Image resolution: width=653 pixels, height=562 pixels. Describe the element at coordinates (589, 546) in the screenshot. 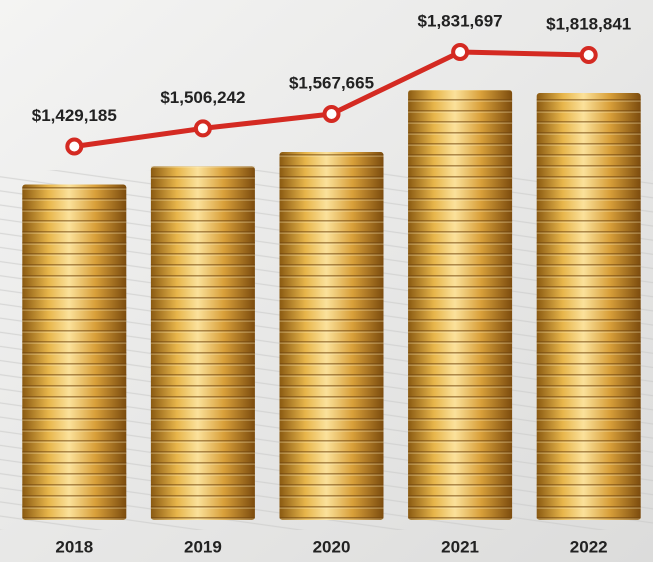

I see `x-tick-label: 2022` at that location.